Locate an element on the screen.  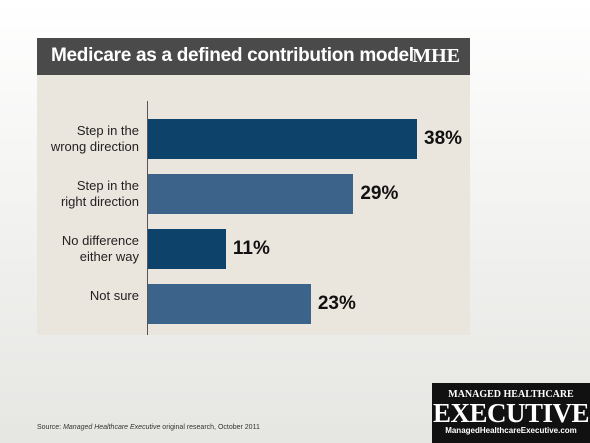
brand: MHE is located at coordinates (436, 56).